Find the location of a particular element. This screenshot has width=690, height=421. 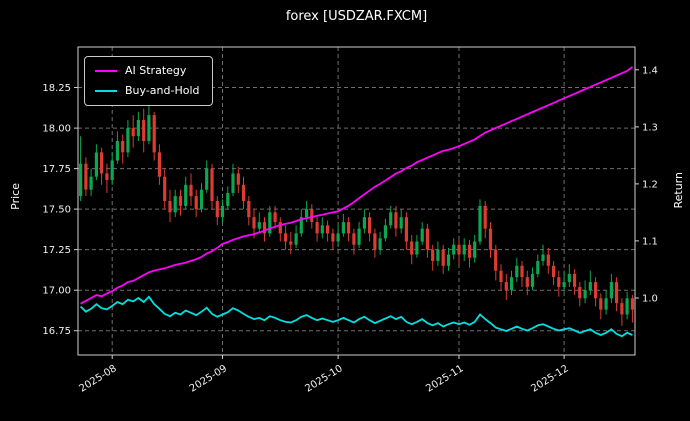

legend-item-buy-and-hold: Buy-and-Hold is located at coordinates (147, 90).